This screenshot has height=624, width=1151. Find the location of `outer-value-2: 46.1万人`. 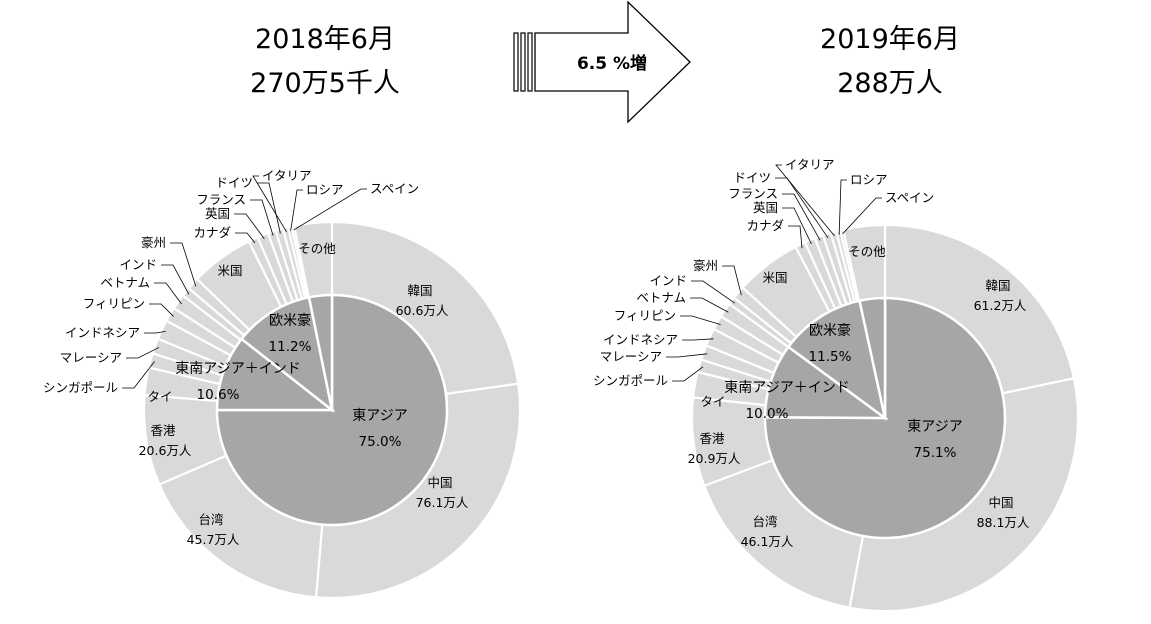

outer-value-2: 46.1万人 is located at coordinates (767, 541).